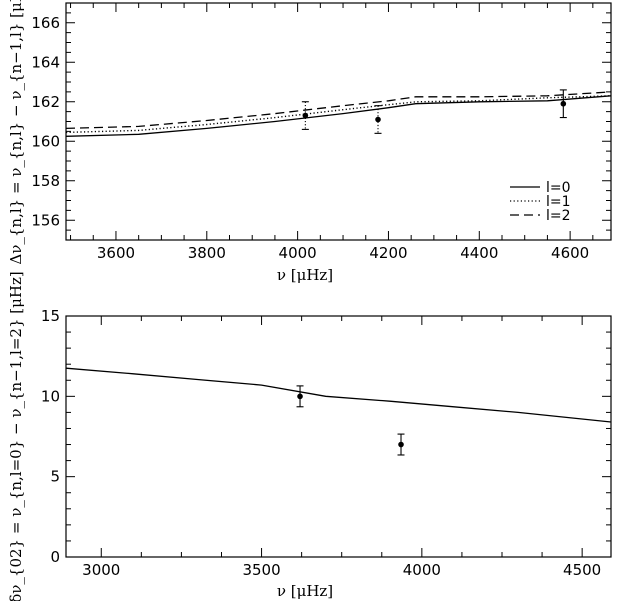 The height and width of the screenshot is (601, 623). Describe the element at coordinates (261, 570) in the screenshot. I see `x-tick-label: 3500` at that location.